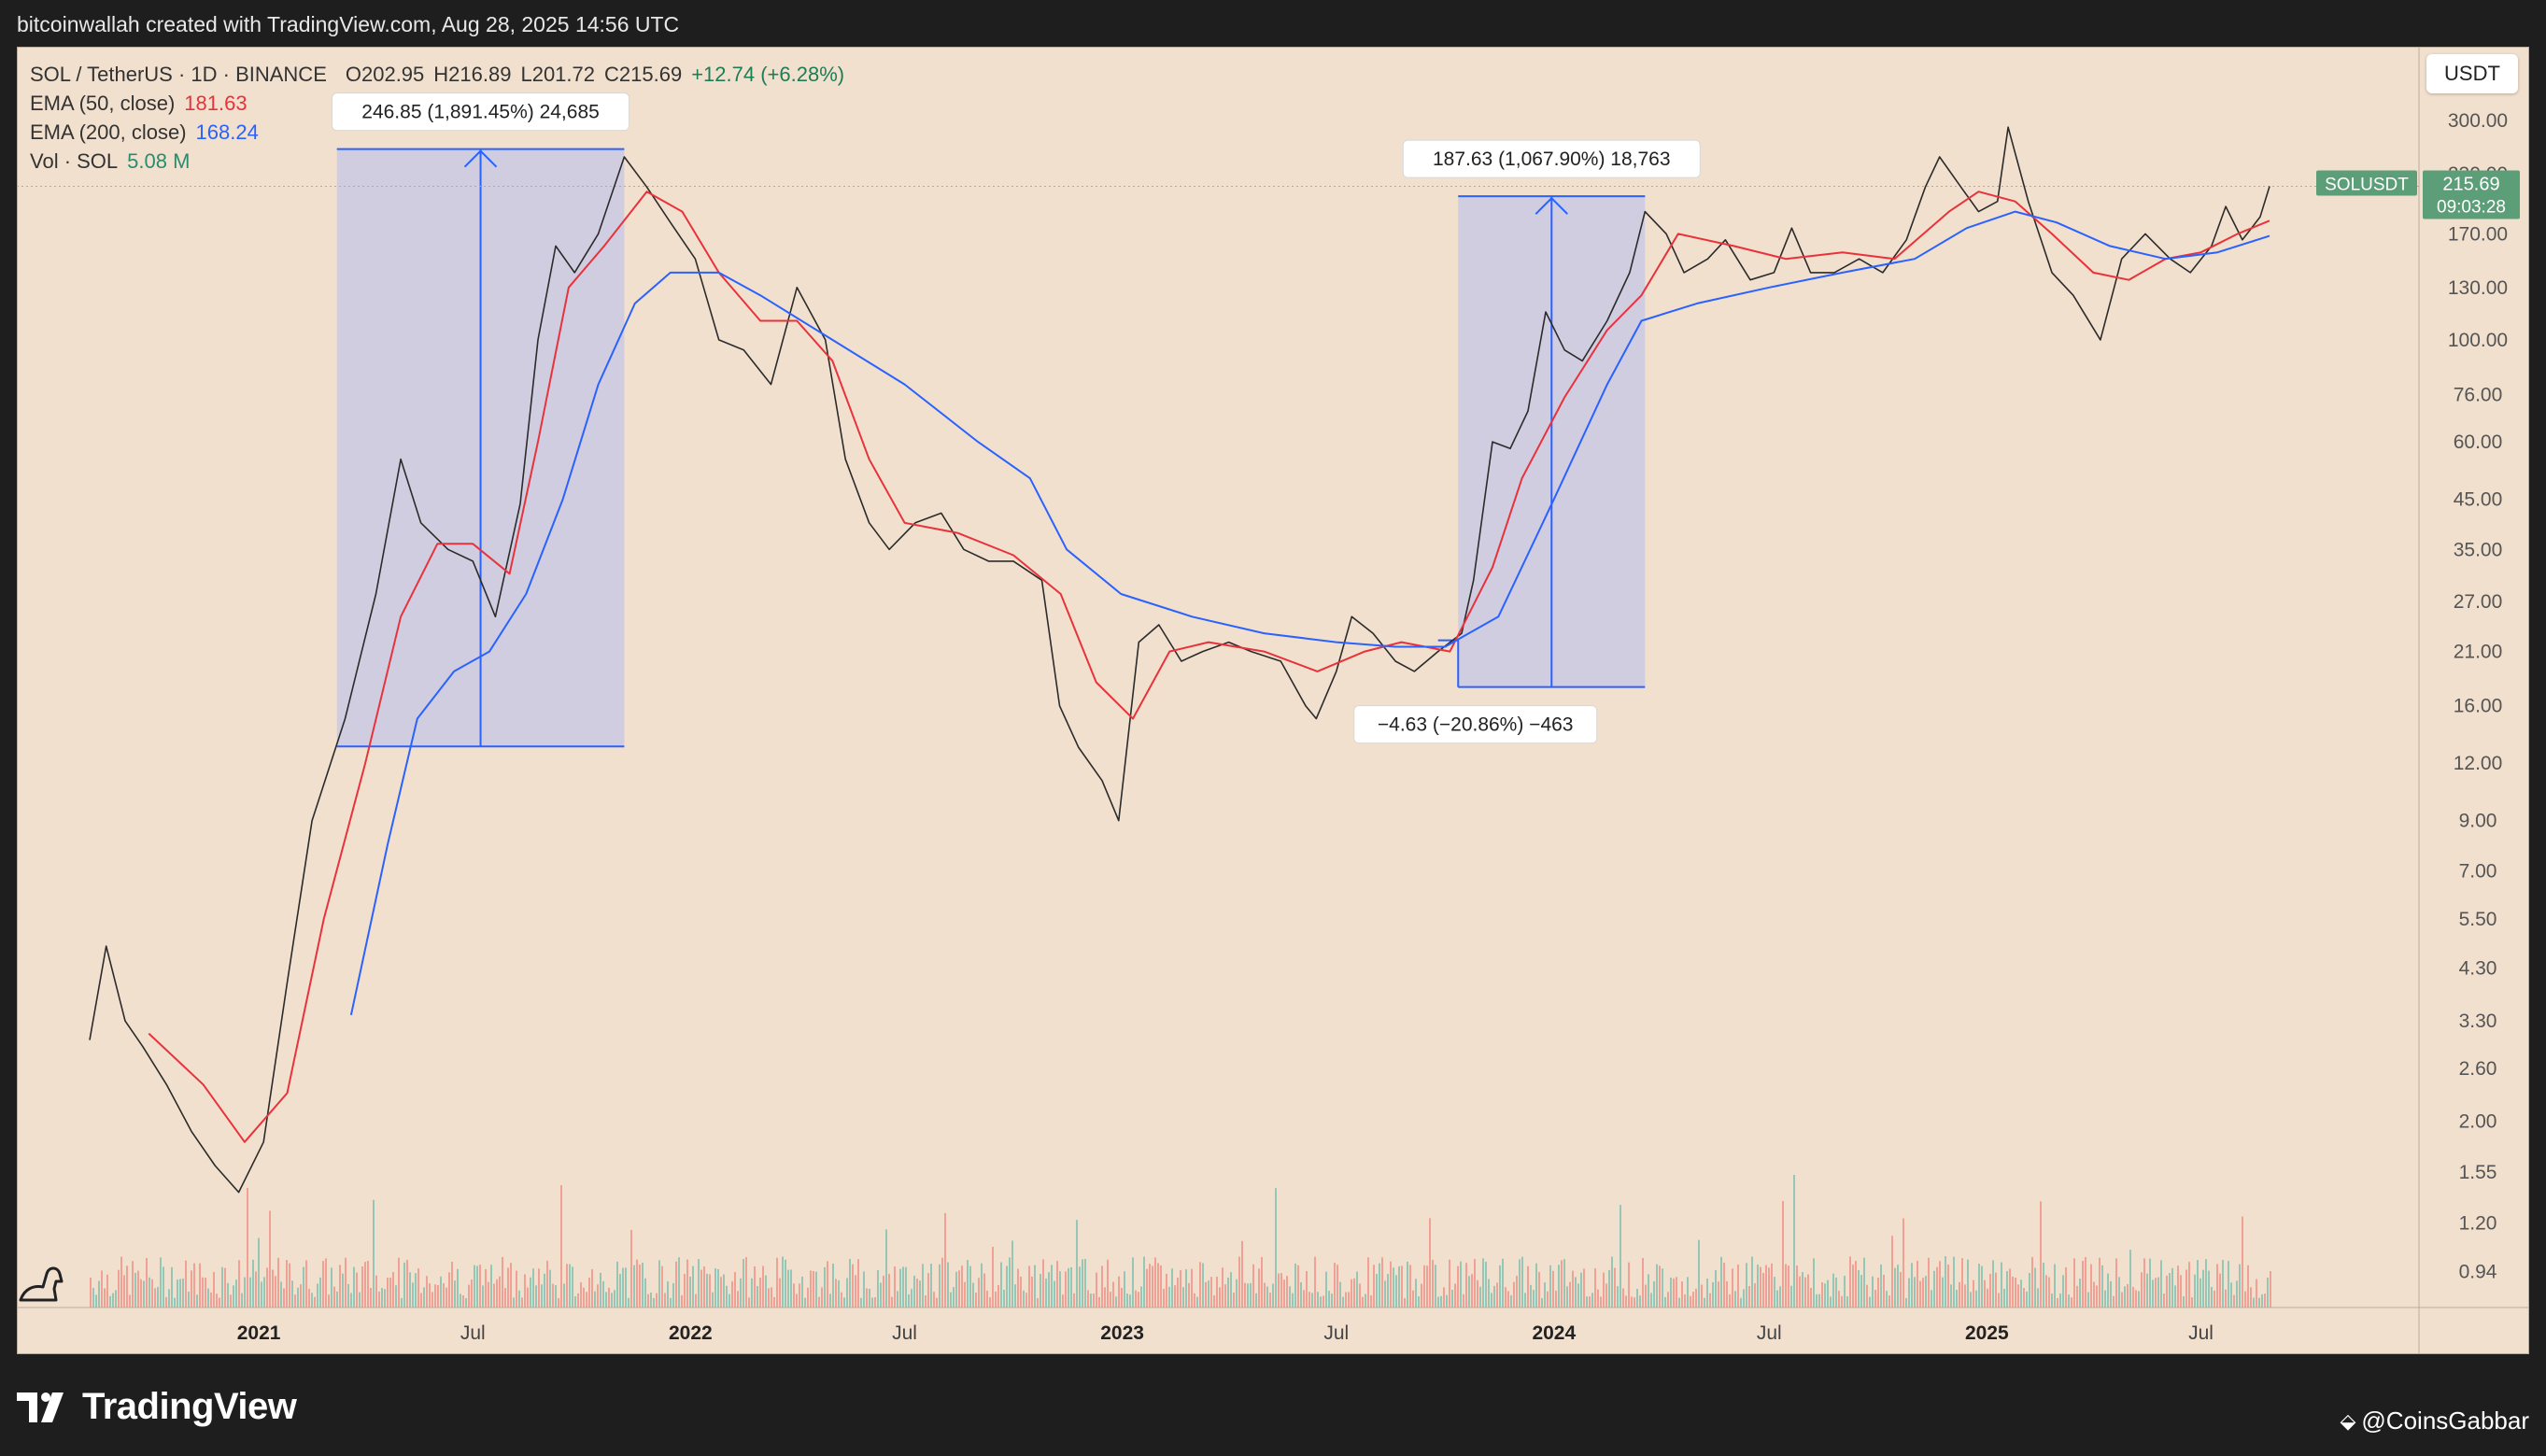  I want to click on x-tick-label: Jul, so click(473, 1333).